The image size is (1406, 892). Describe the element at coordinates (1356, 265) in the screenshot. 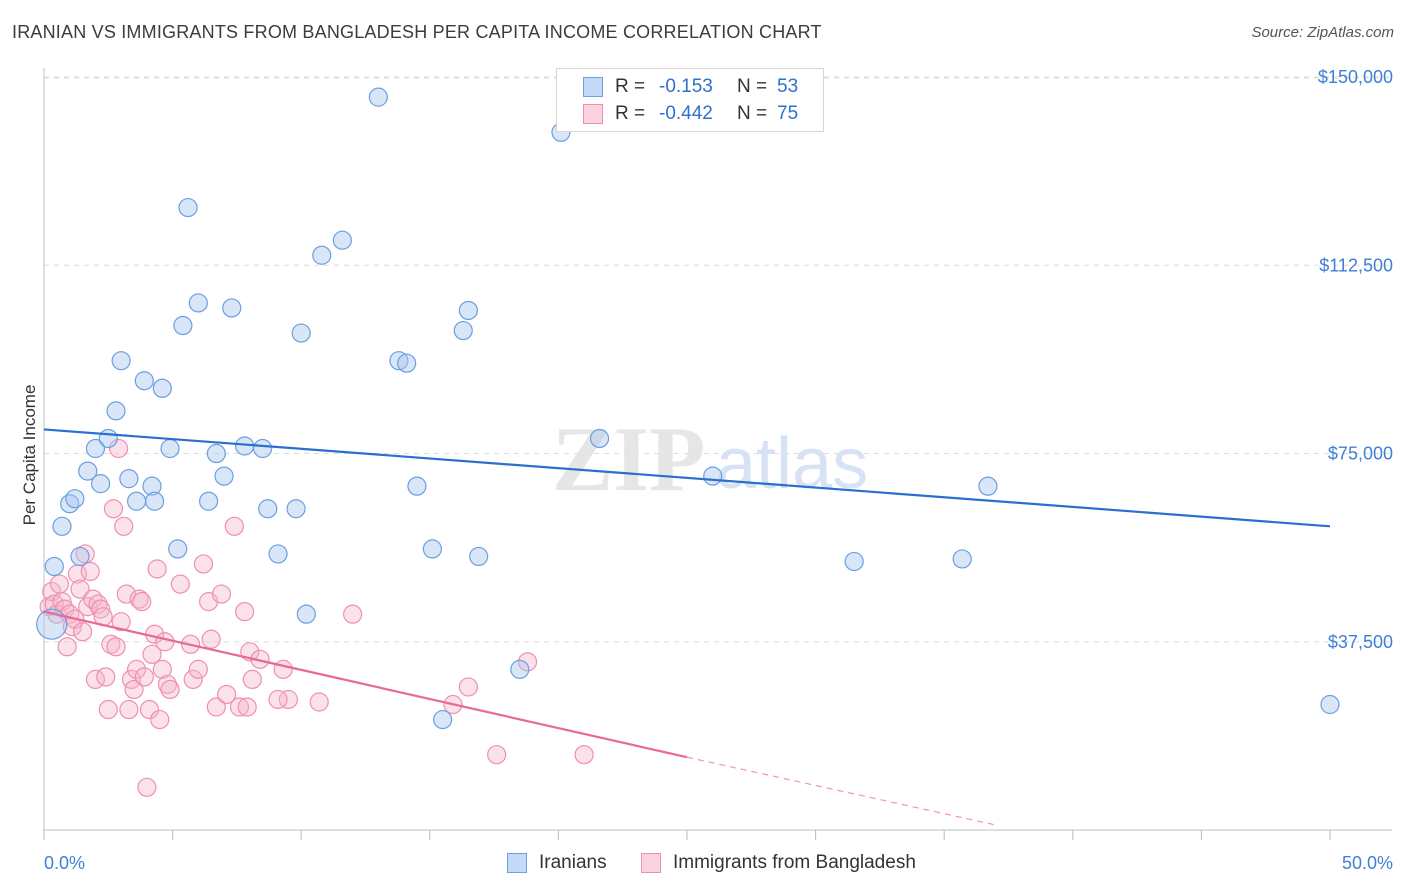

I see `y-tick-label: $112,500` at that location.